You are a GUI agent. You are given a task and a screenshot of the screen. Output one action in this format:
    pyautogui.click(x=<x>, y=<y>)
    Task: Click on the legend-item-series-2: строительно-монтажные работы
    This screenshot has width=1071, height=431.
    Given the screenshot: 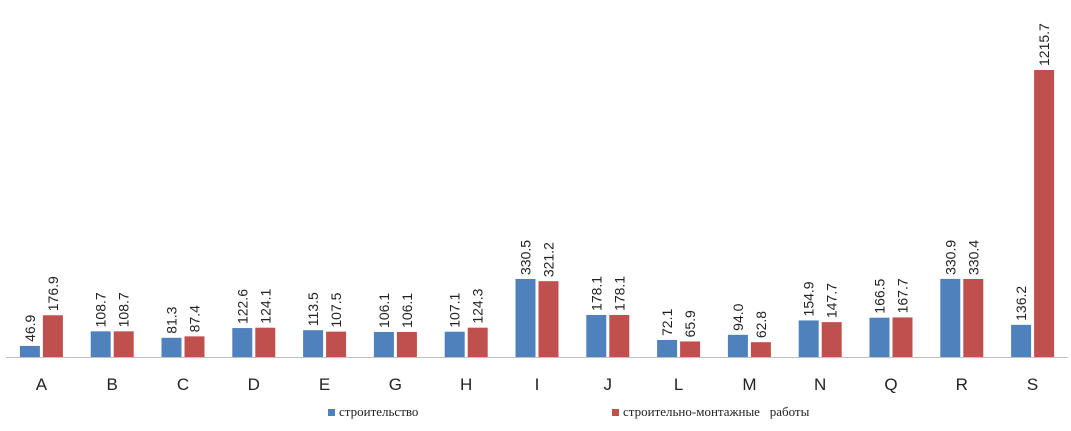 What is the action you would take?
    pyautogui.click(x=710, y=412)
    